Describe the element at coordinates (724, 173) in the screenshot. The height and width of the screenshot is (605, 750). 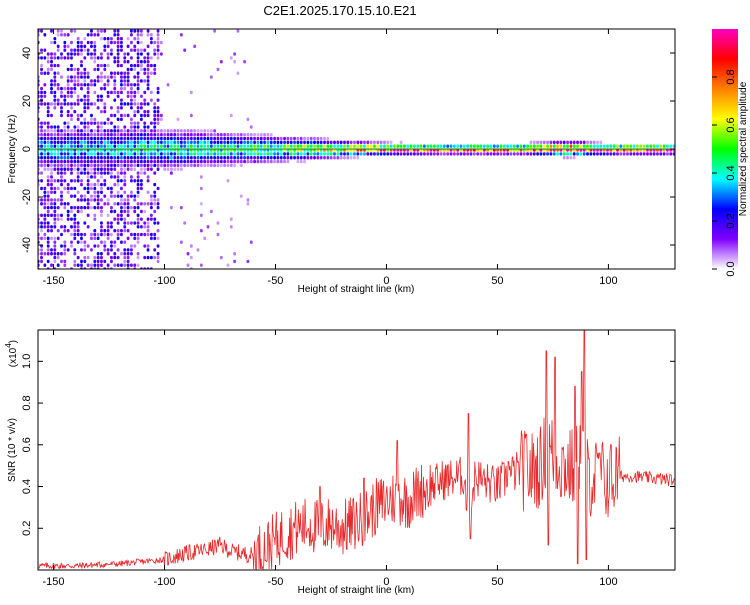
I see `colorbar-ticks: 0.00.20.40.60.8` at that location.